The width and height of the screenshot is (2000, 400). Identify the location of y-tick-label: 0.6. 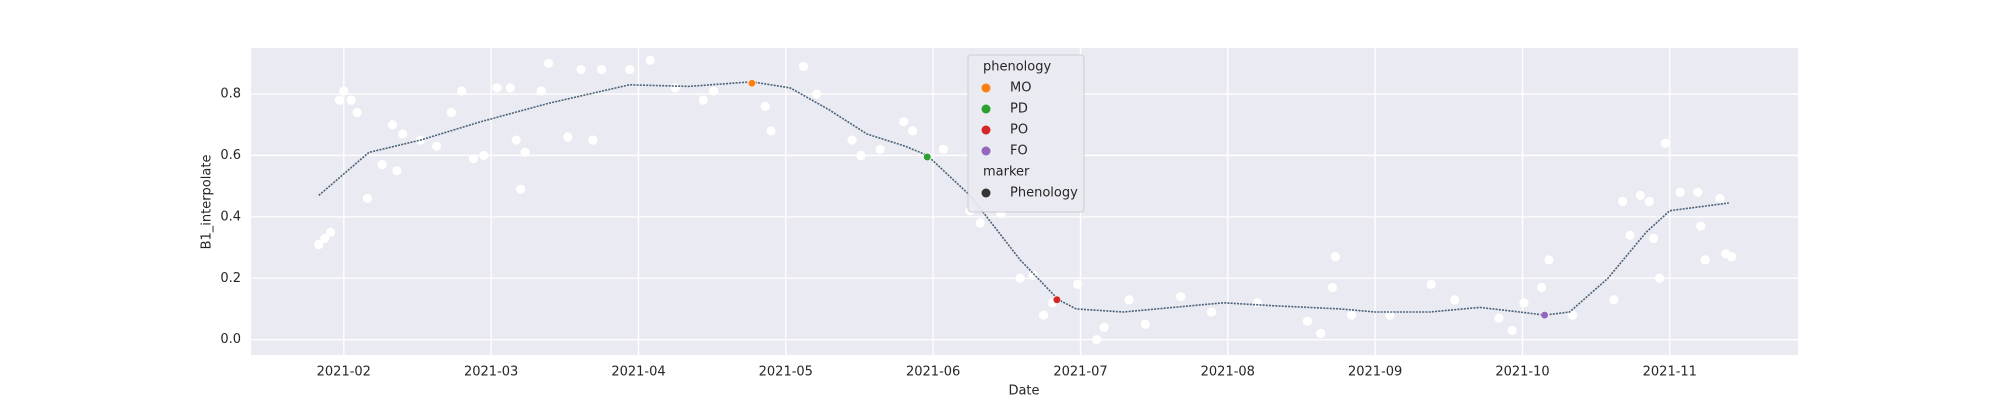
(230, 155).